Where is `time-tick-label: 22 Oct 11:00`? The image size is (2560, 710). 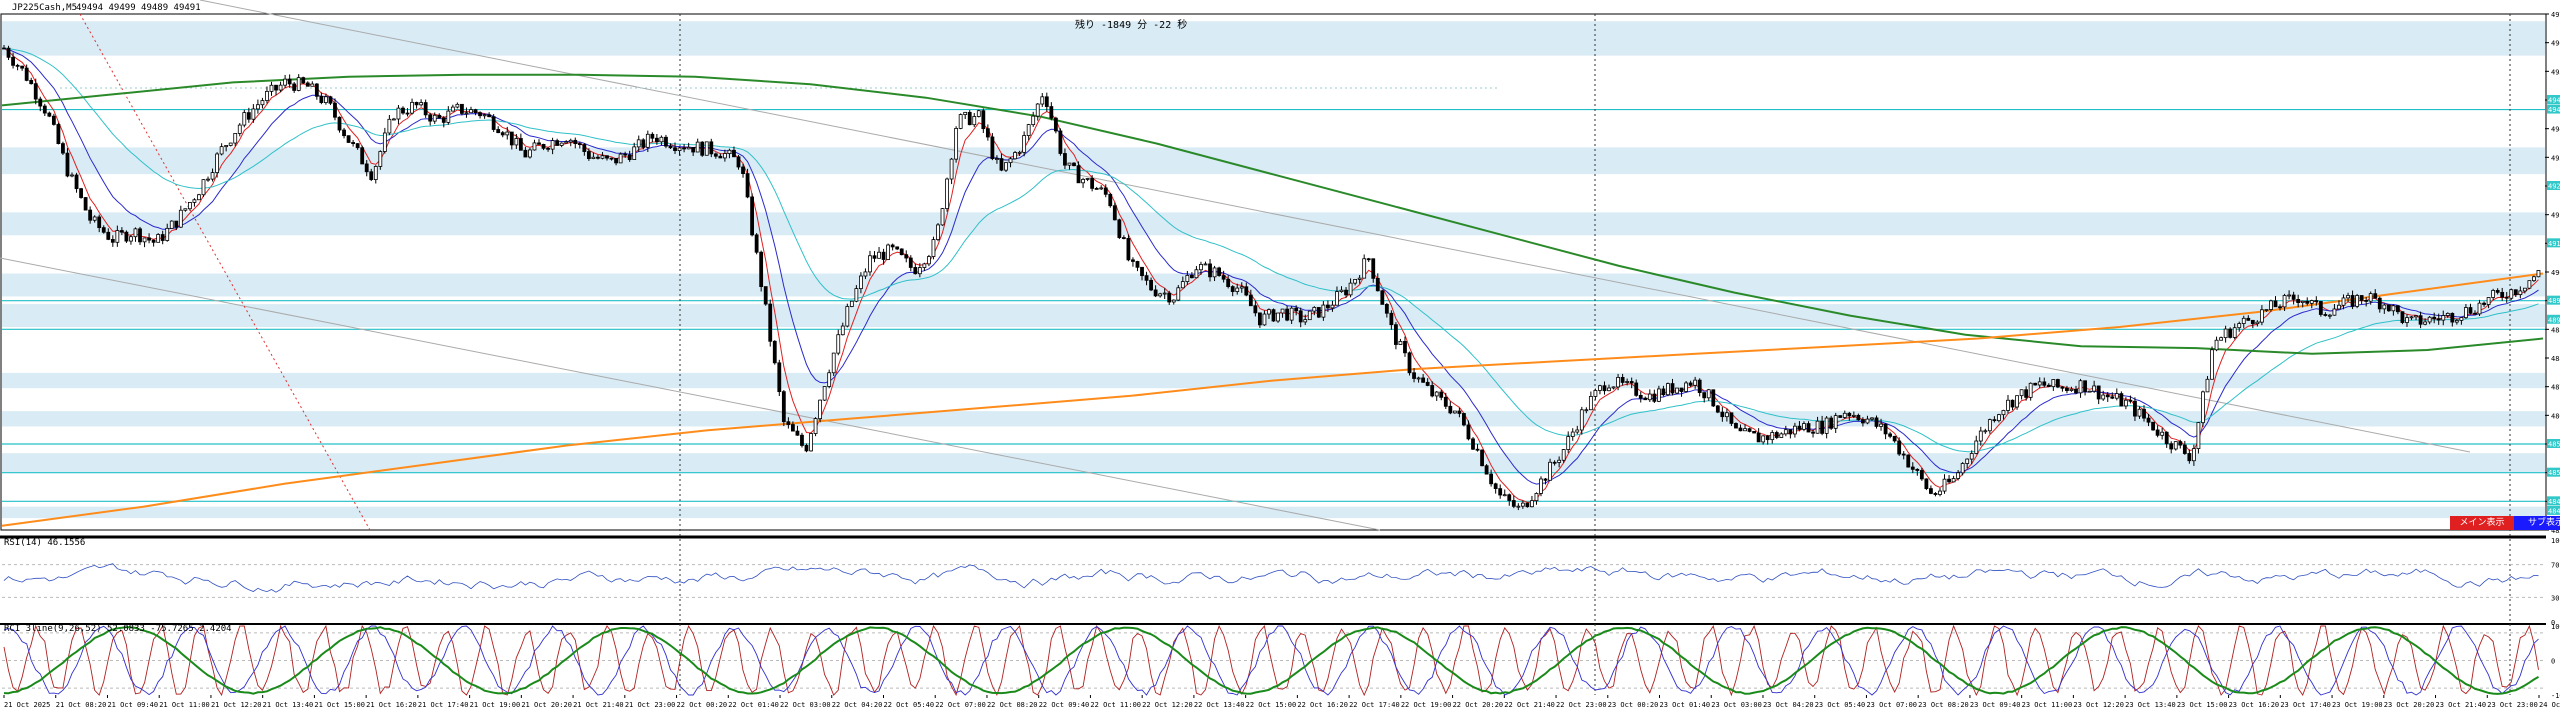
time-tick-label: 22 Oct 11:00 is located at coordinates (1115, 705).